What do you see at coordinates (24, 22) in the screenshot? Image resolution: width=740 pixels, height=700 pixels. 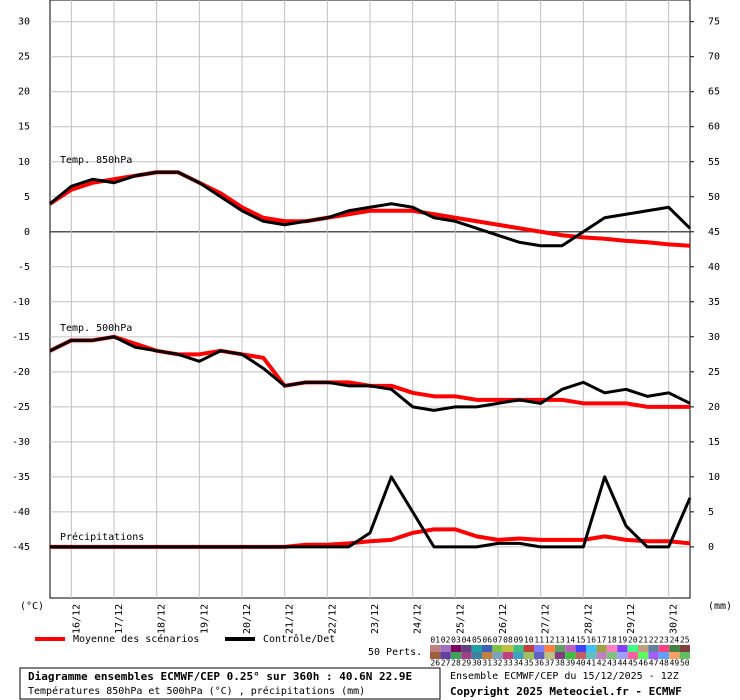 I see `y-tick-label: 30` at bounding box center [24, 22].